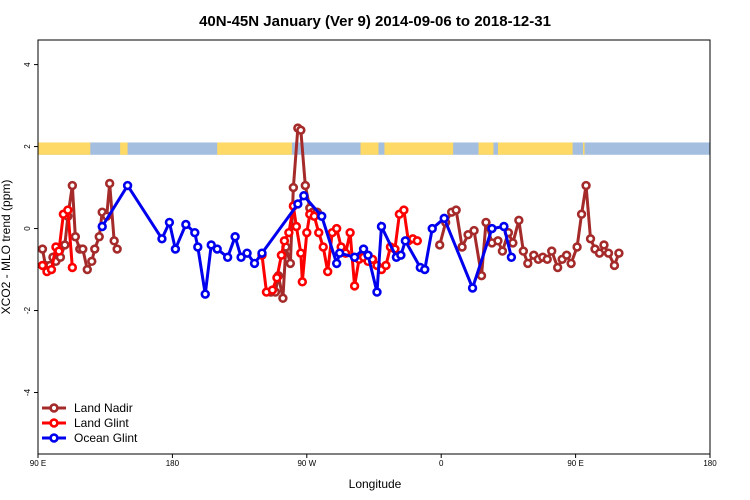 This screenshot has height=500, width=750. Describe the element at coordinates (575, 463) in the screenshot. I see `x-tick-label-4: 90 E` at that location.